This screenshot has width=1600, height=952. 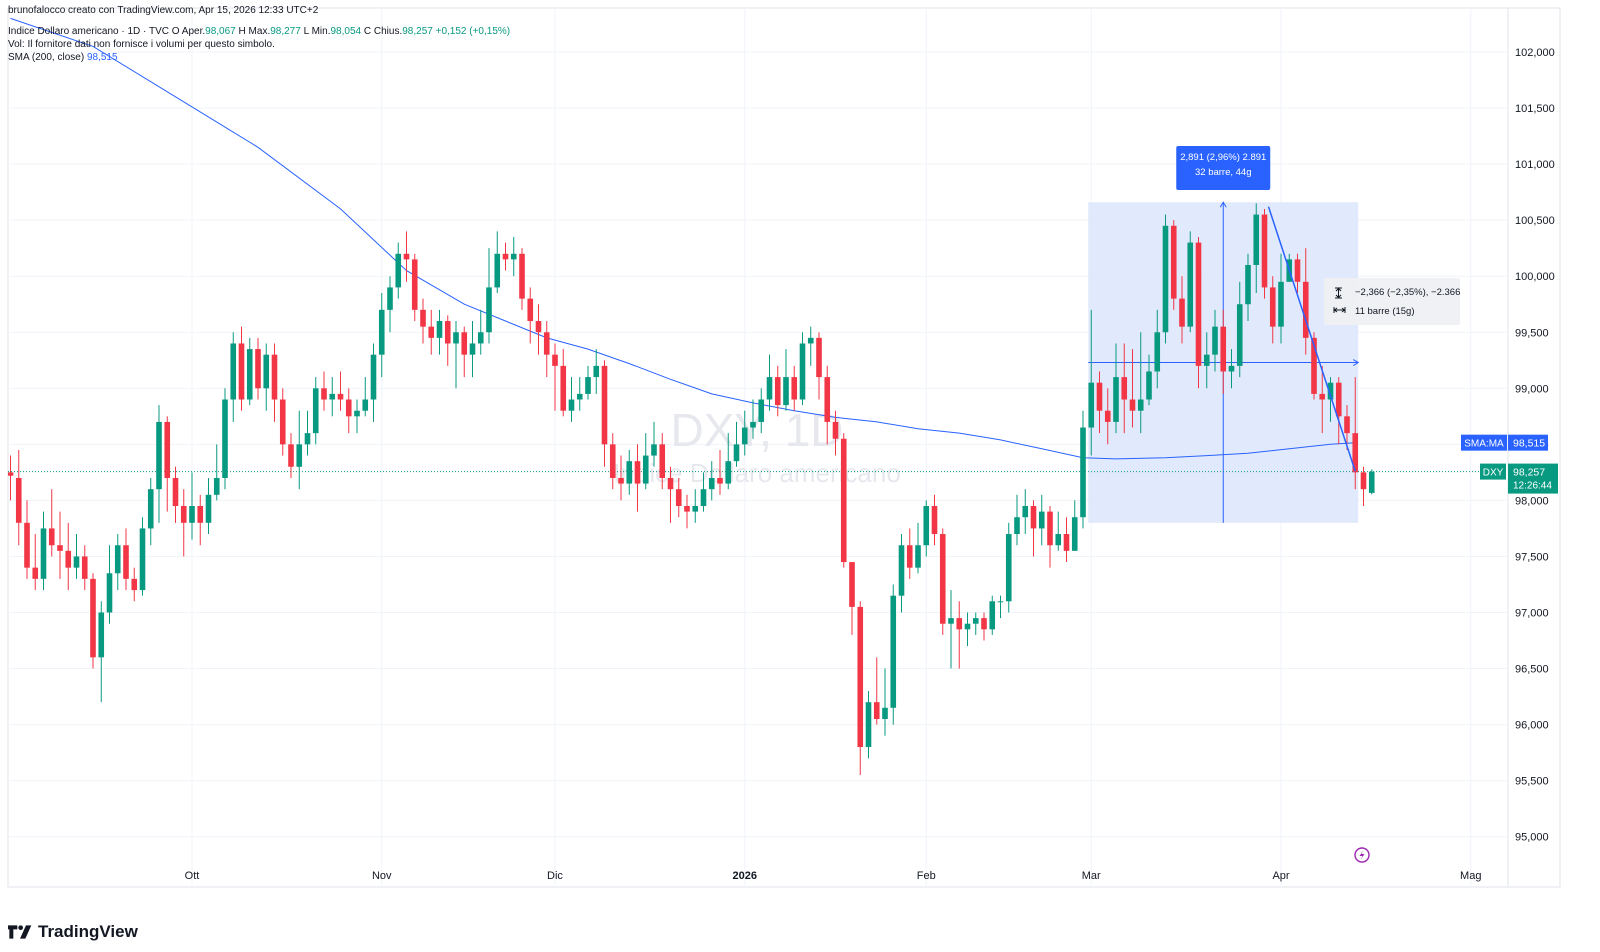 I want to click on x-tick-label: Apr, so click(x=1280, y=876).